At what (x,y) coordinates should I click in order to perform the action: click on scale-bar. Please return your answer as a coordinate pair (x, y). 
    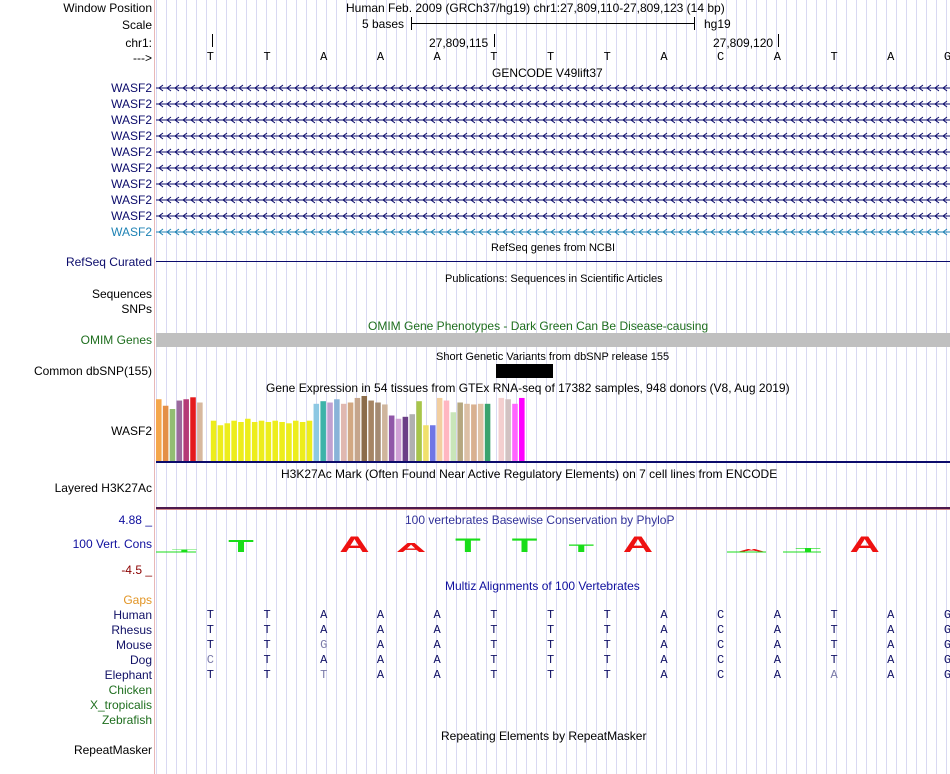
    Looking at the image, I should click on (553, 23).